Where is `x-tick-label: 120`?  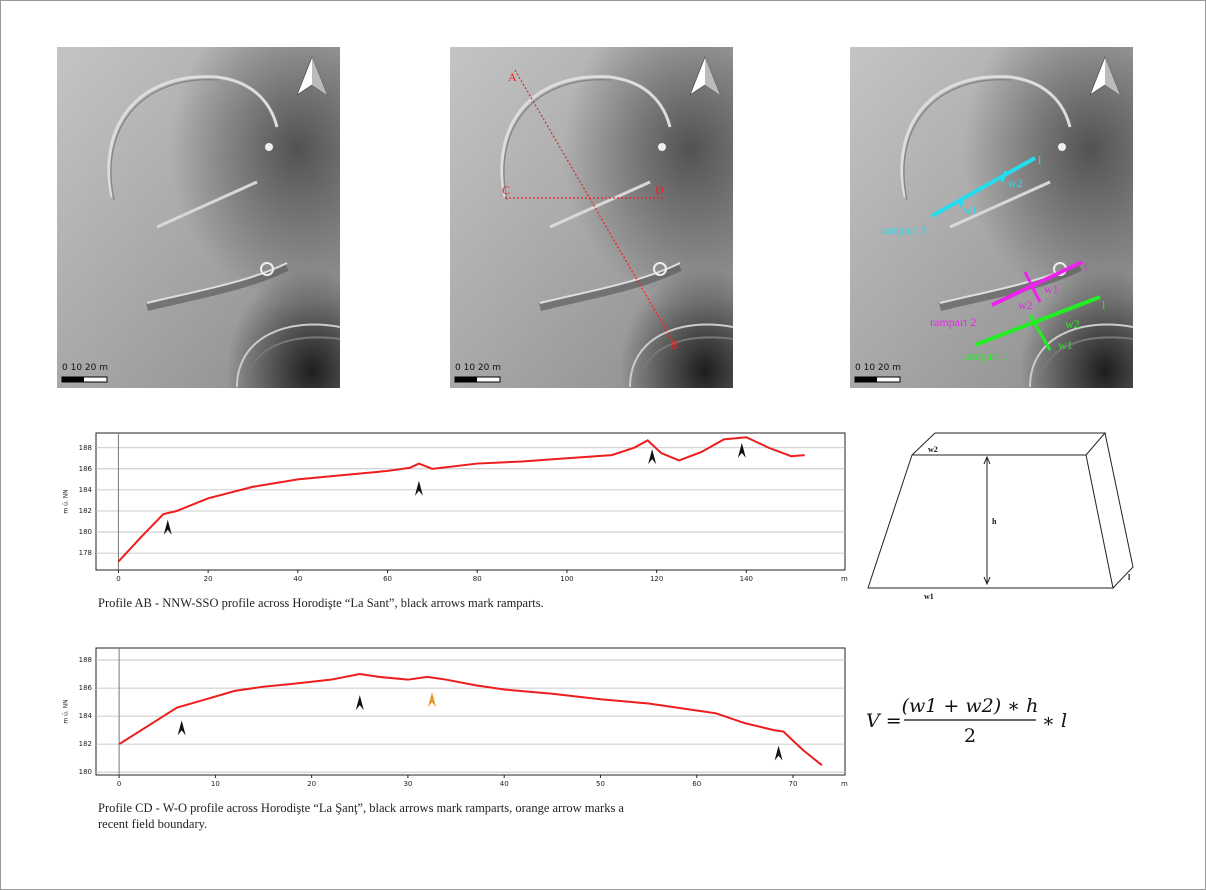 x-tick-label: 120 is located at coordinates (656, 579).